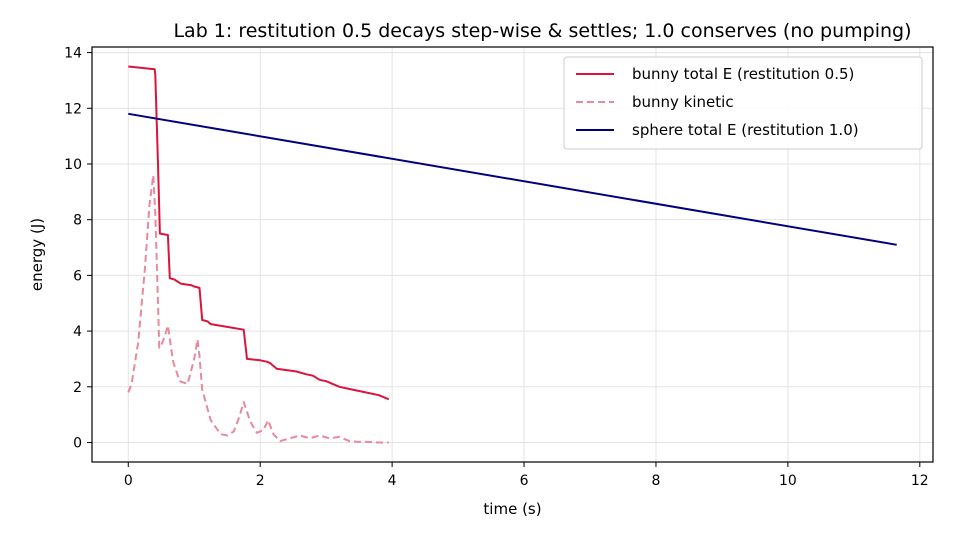 Image resolution: width=960 pixels, height=540 pixels. I want to click on legend-label-bunny-kinetic: bunny kinetic, so click(683, 102).